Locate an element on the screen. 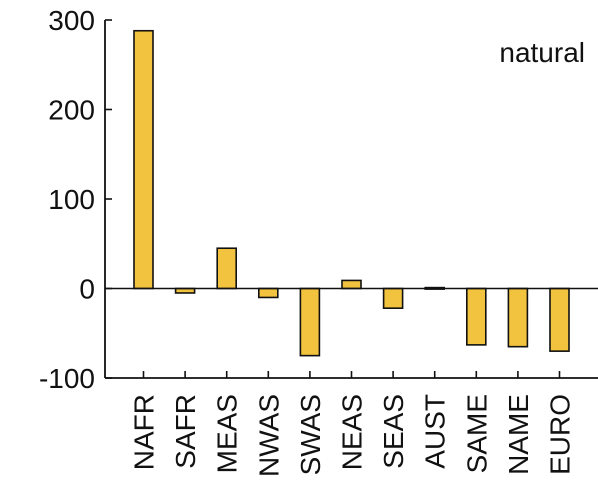 The height and width of the screenshot is (503, 598). x-tick-label-seas: SEAS is located at coordinates (393, 431).